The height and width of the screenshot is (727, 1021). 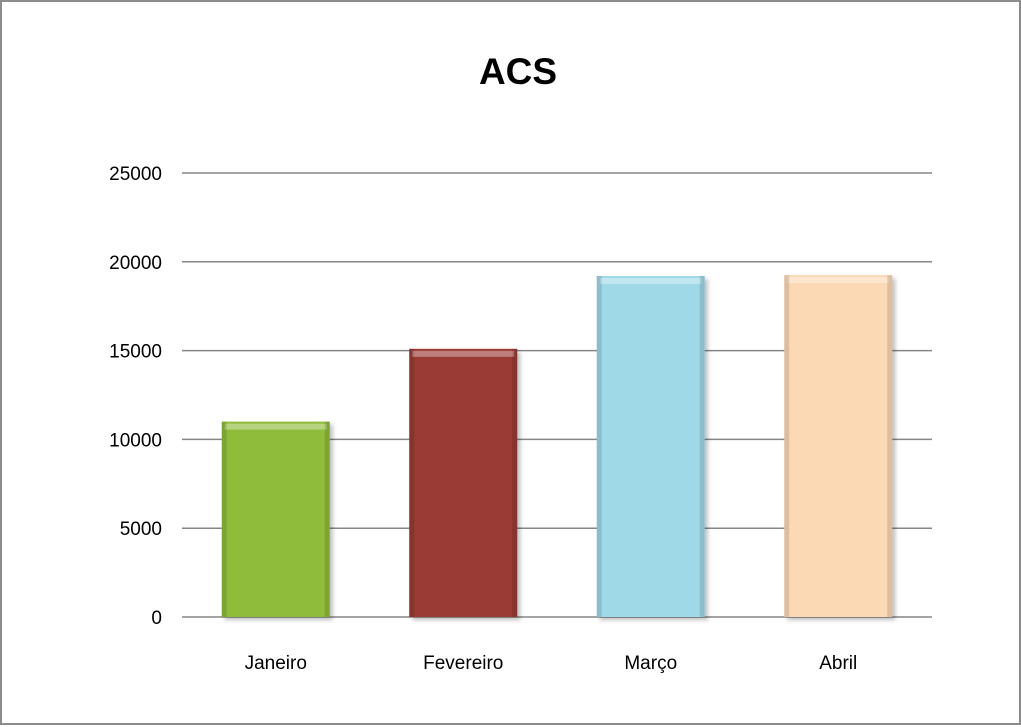 What do you see at coordinates (135, 352) in the screenshot?
I see `y-tick-label: 15000` at bounding box center [135, 352].